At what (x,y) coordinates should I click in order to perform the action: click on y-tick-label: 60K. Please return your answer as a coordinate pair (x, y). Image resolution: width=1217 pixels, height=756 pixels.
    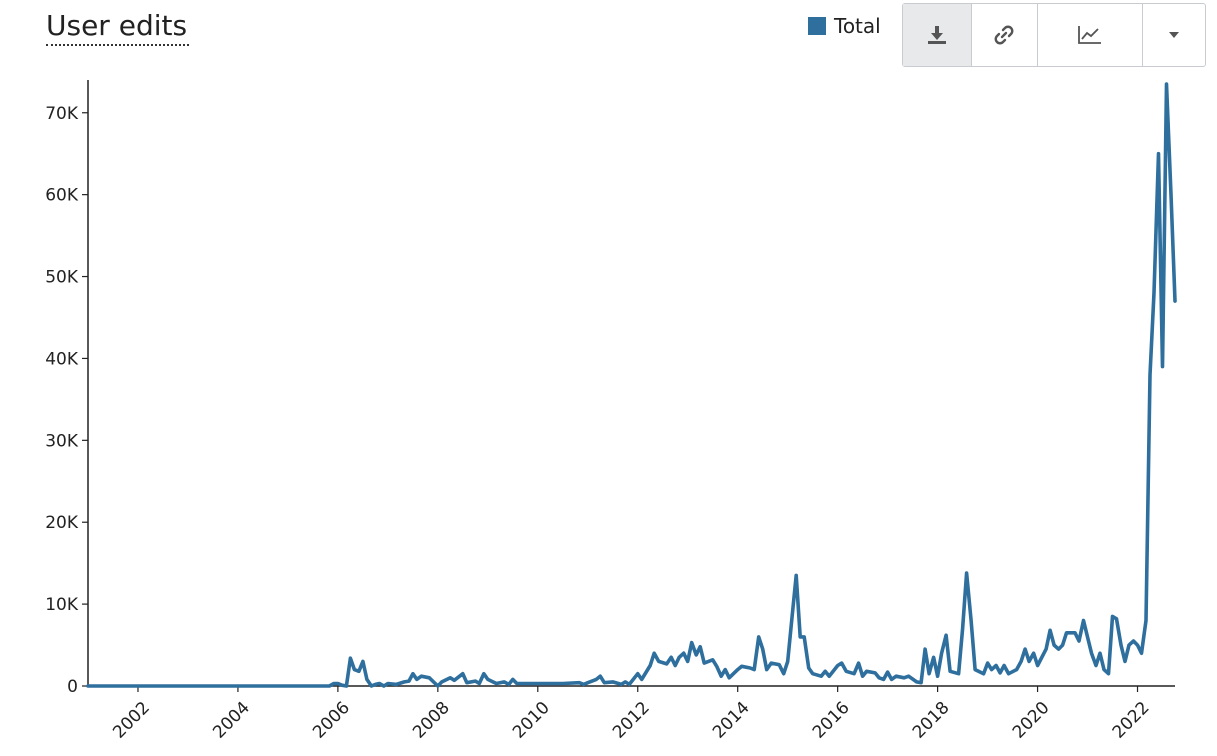
    Looking at the image, I should click on (62, 196).